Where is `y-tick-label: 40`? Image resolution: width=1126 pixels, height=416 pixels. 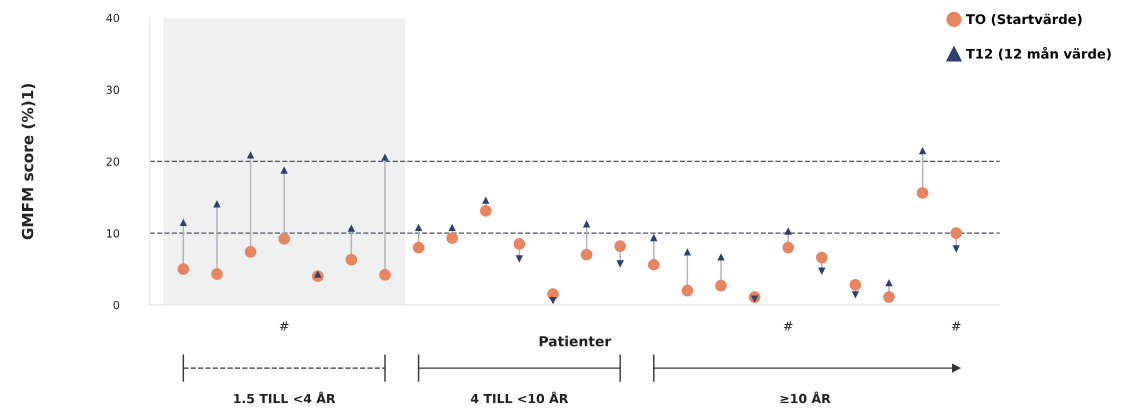 y-tick-label: 40 is located at coordinates (113, 18).